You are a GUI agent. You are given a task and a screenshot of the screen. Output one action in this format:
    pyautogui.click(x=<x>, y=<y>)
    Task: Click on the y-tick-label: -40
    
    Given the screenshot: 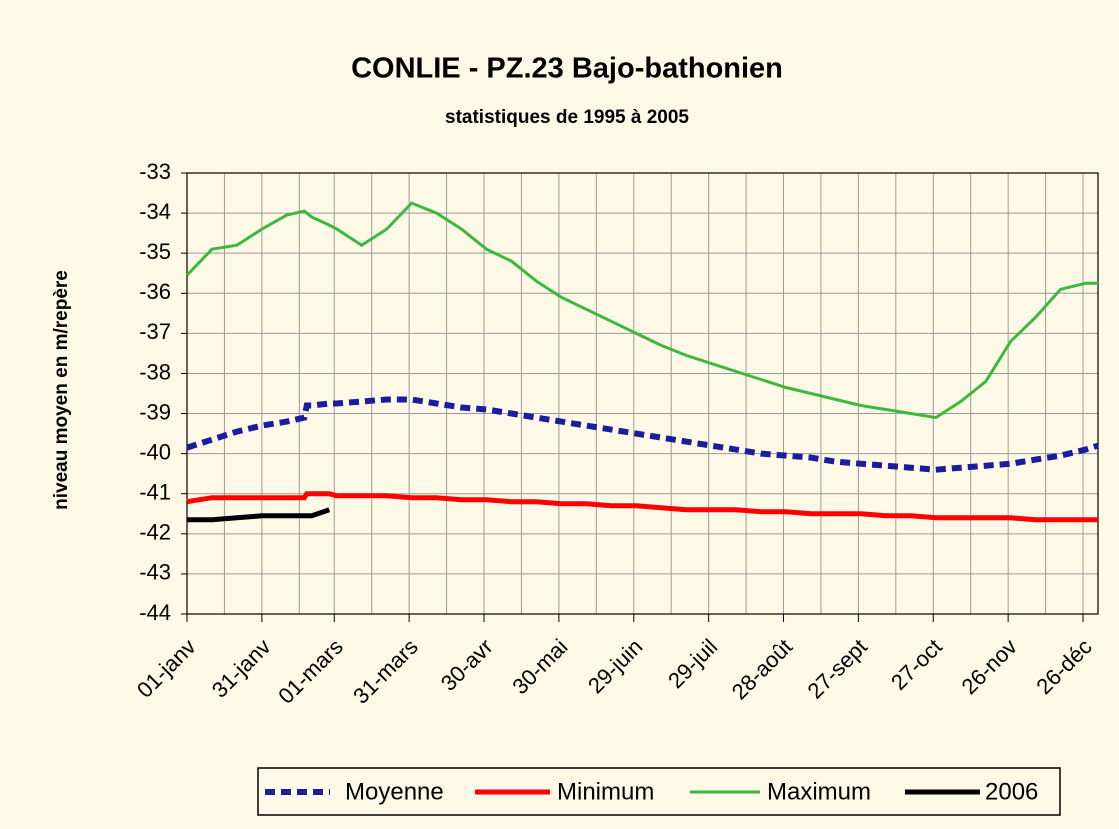 What is the action you would take?
    pyautogui.click(x=155, y=451)
    